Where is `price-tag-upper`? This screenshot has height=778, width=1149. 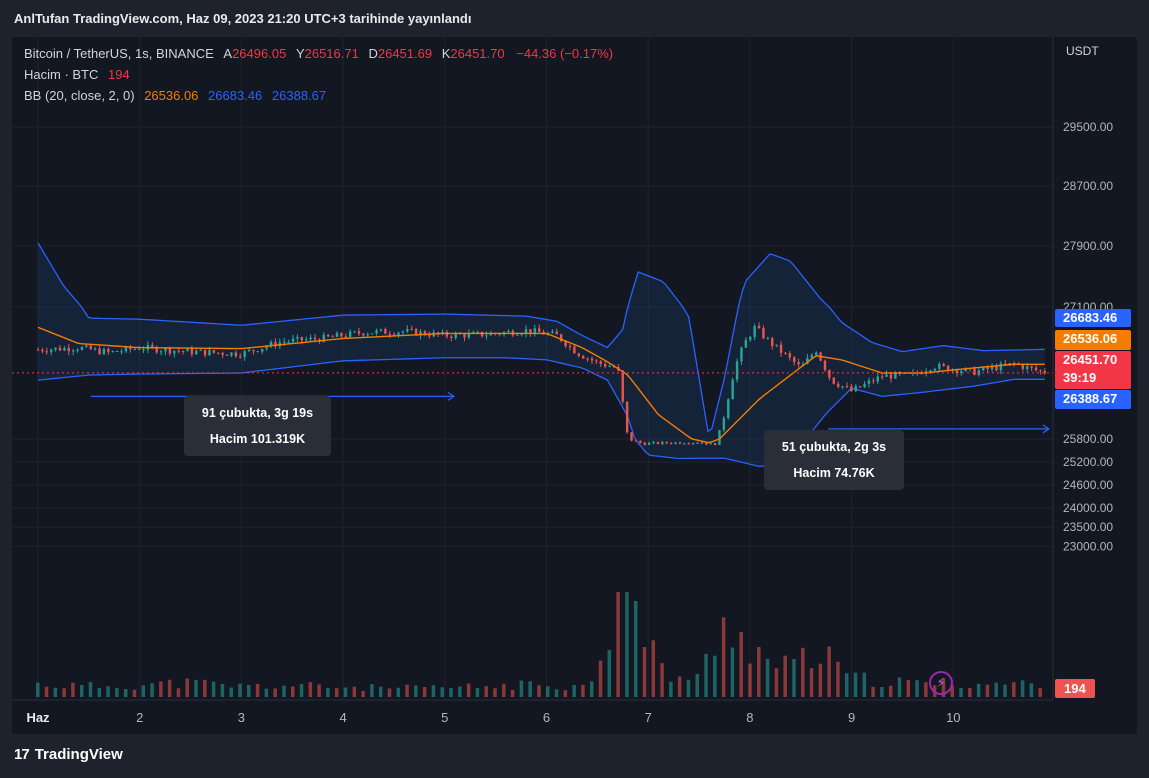 price-tag-upper is located at coordinates (1093, 318).